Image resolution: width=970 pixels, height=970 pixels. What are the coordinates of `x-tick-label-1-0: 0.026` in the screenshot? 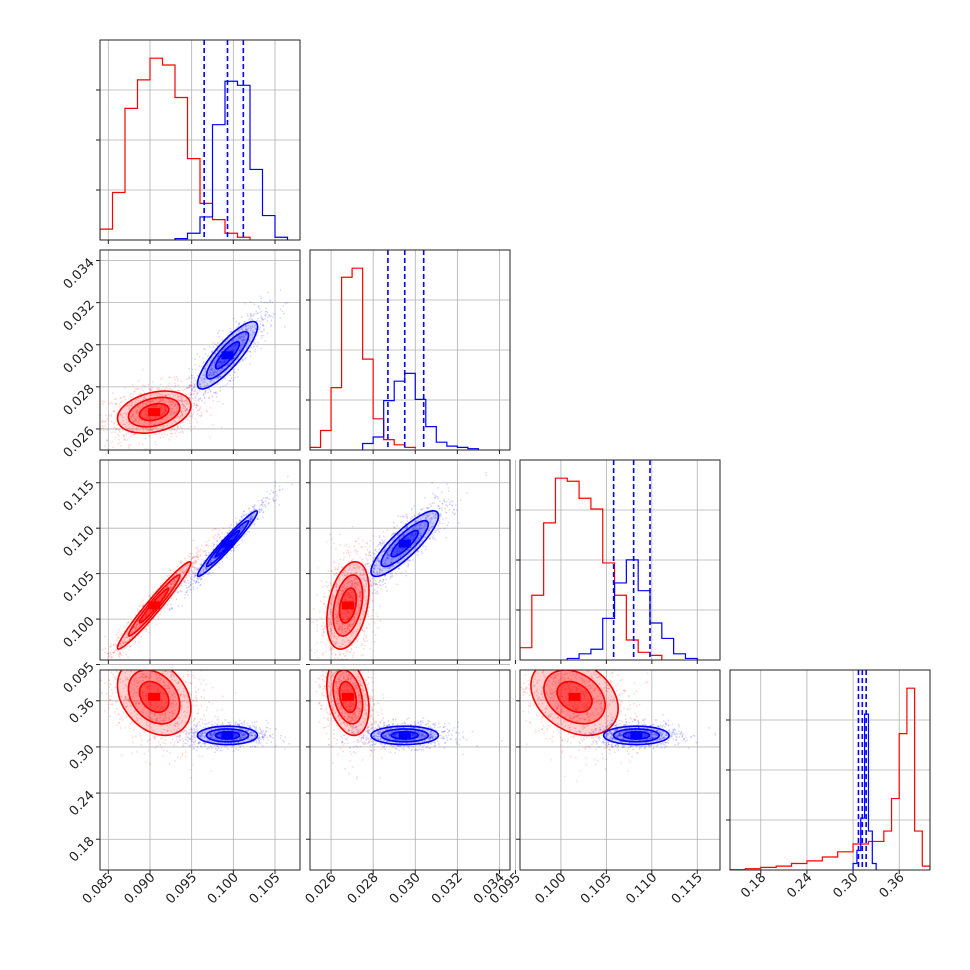 It's located at (321, 888).